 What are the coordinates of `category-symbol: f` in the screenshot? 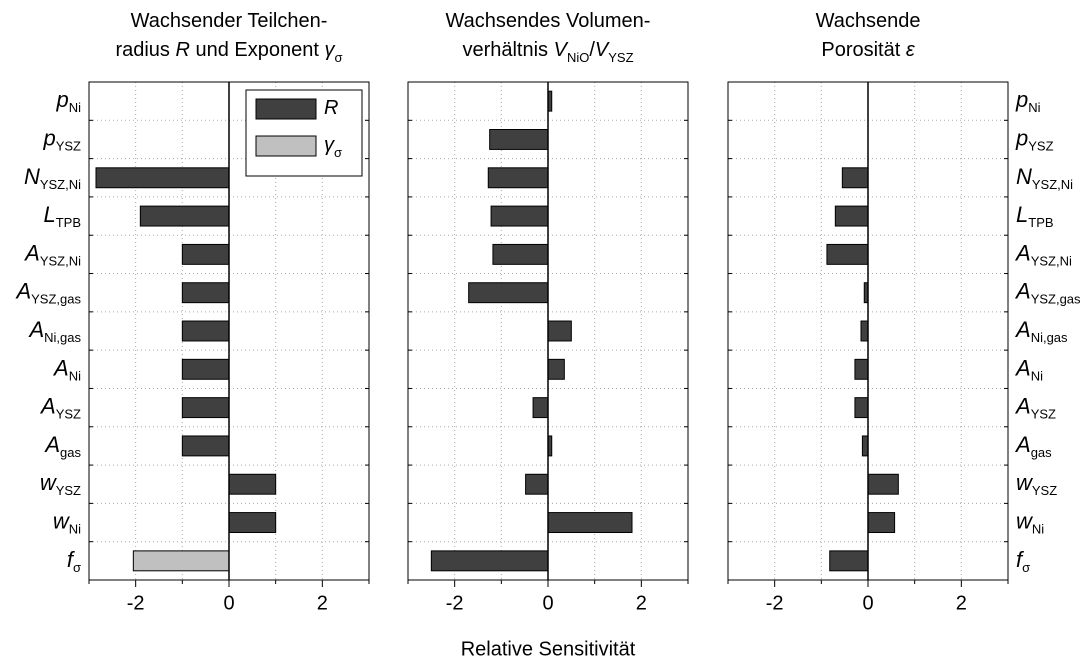 It's located at (71, 559).